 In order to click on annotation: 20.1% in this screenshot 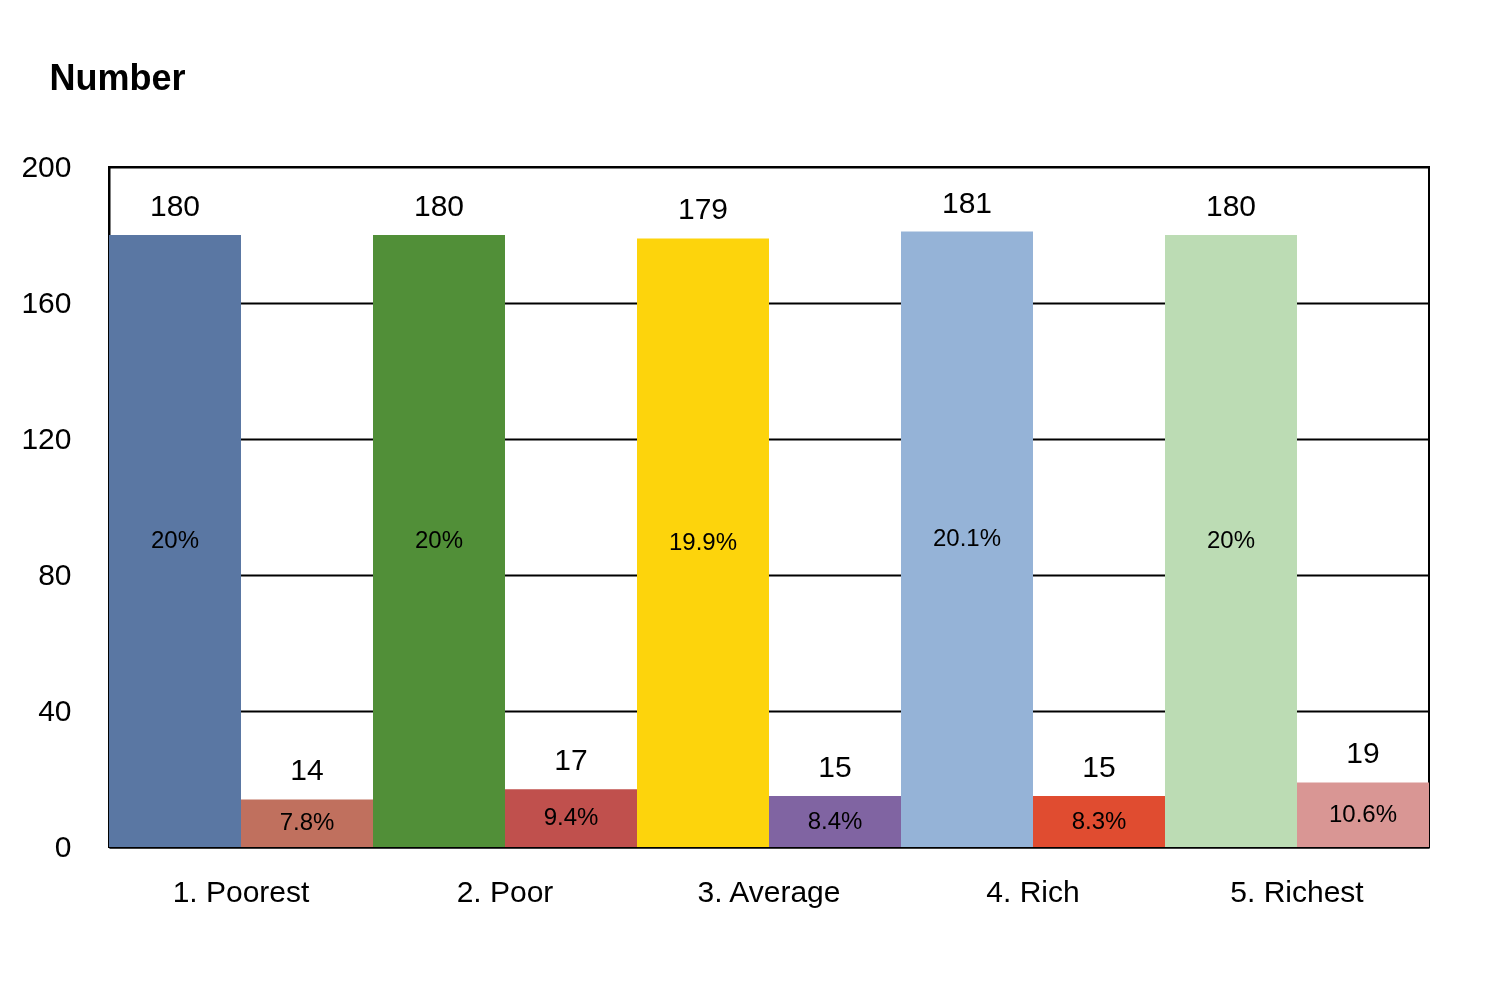, I will do `click(967, 538)`.